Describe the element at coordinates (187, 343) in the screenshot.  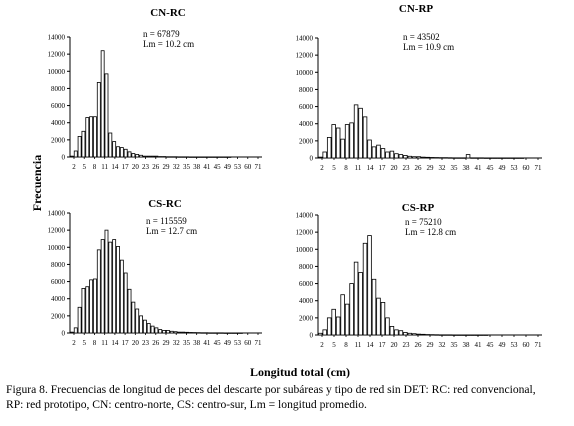
I see `x-tick-label: 35` at that location.